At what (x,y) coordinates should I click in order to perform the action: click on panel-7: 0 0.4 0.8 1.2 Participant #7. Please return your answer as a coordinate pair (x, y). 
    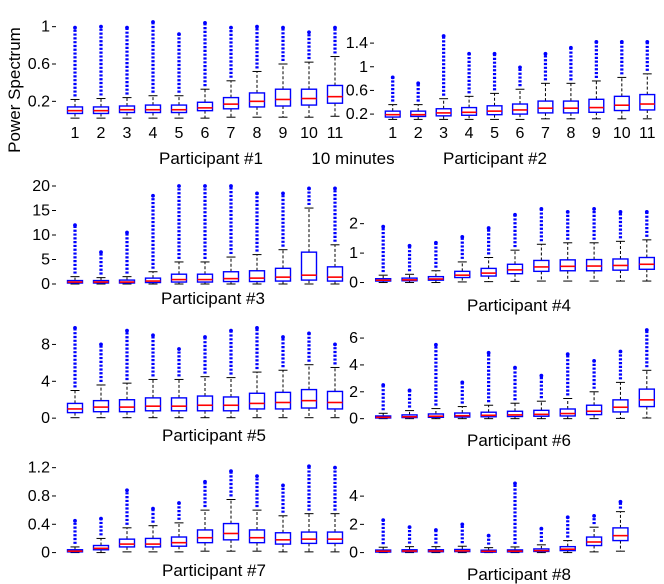
    Looking at the image, I should click on (186, 520).